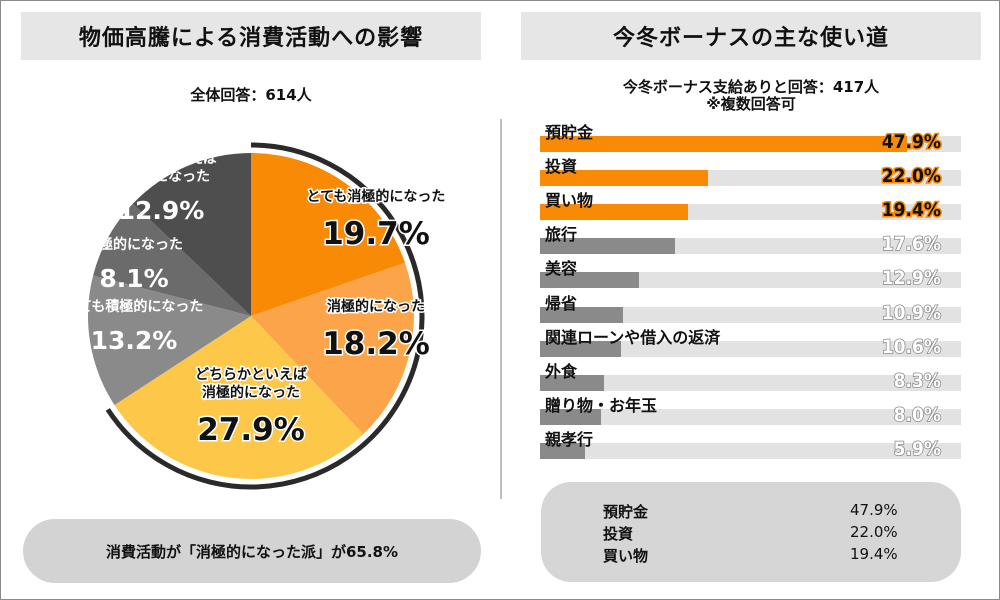 This screenshot has width=1000, height=600. I want to click on bar-row: 関連ローンや借入の返済 10.6%, so click(750, 341).